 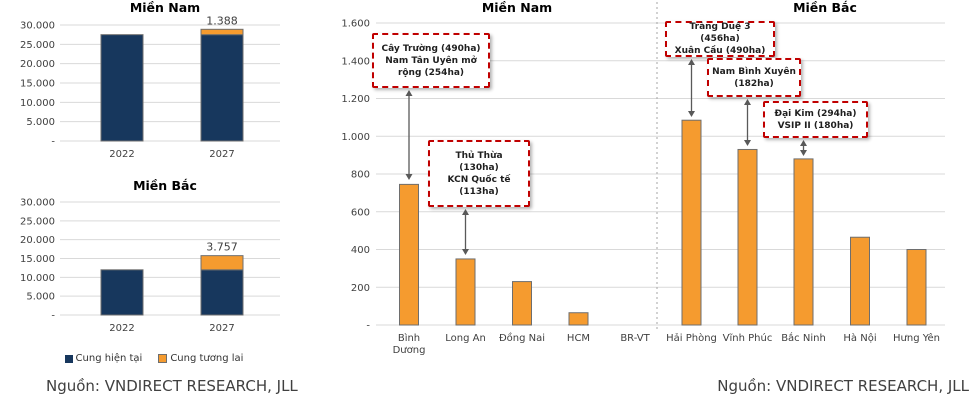 I want to click on callout-line: VSIP II (180ha), so click(x=815, y=125).